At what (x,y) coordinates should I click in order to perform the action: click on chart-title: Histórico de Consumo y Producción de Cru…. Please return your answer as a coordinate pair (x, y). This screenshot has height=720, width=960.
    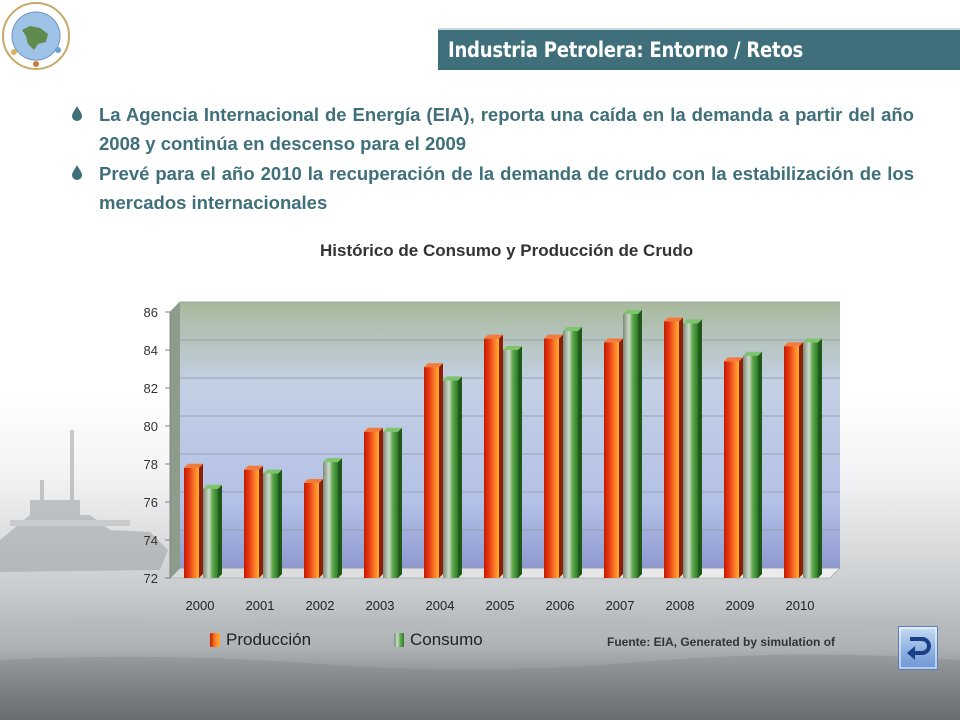
    Looking at the image, I should click on (507, 250).